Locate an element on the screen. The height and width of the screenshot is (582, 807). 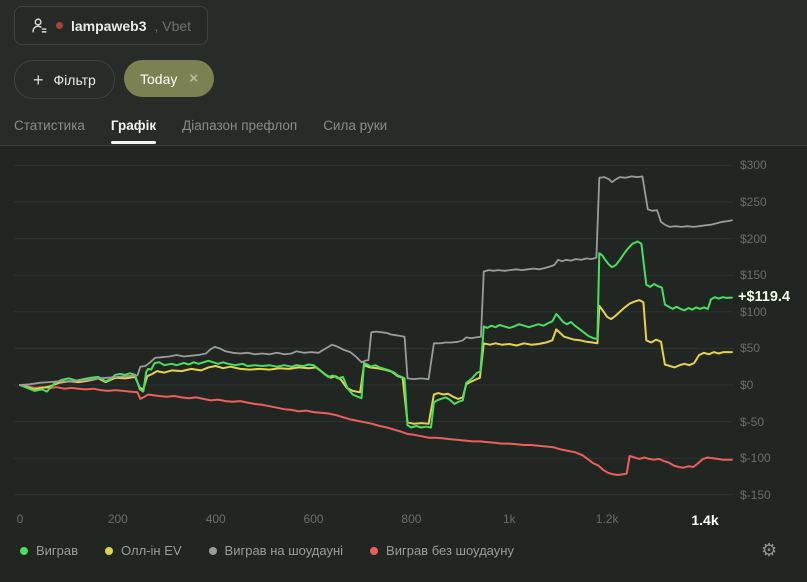
legend-item: Виграв на шоудауні is located at coordinates (276, 550).